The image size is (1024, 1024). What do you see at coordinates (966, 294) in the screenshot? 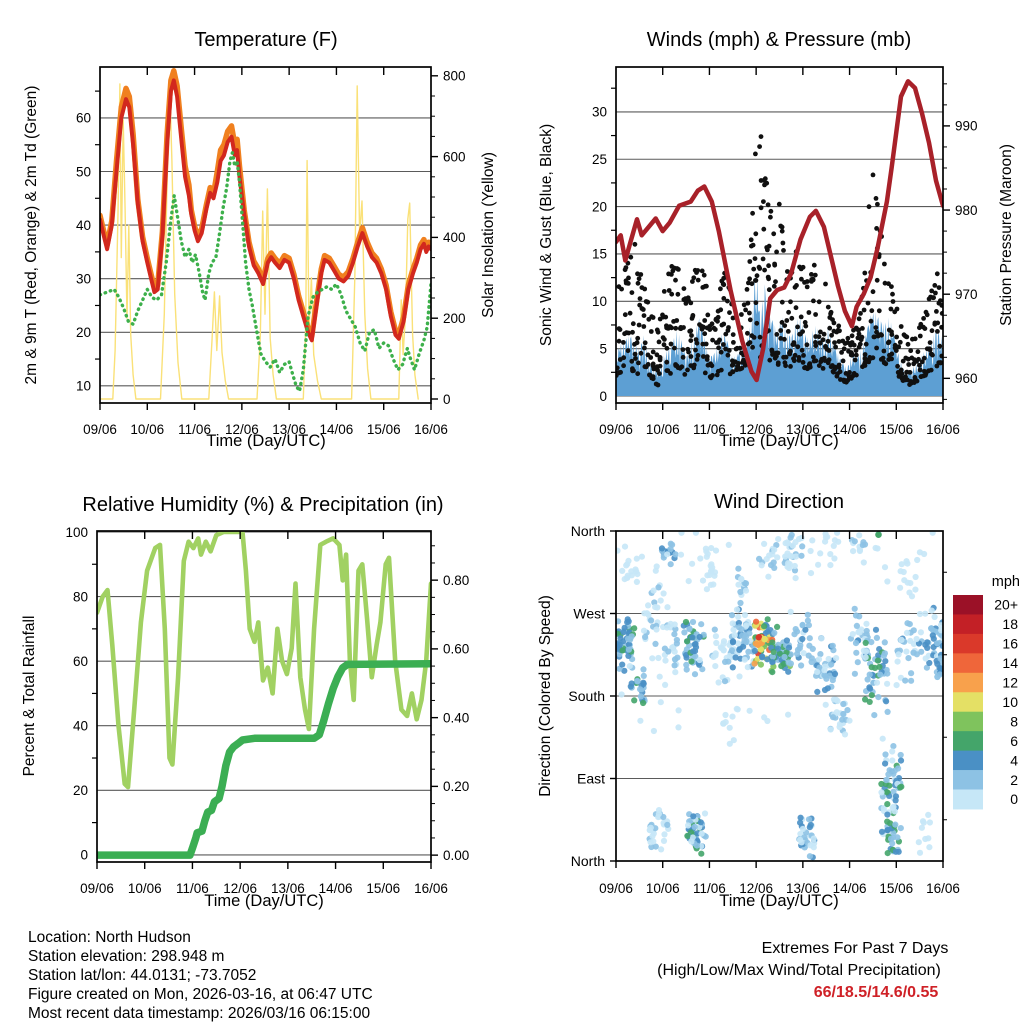
I see `svg-text: 970` at bounding box center [966, 294].